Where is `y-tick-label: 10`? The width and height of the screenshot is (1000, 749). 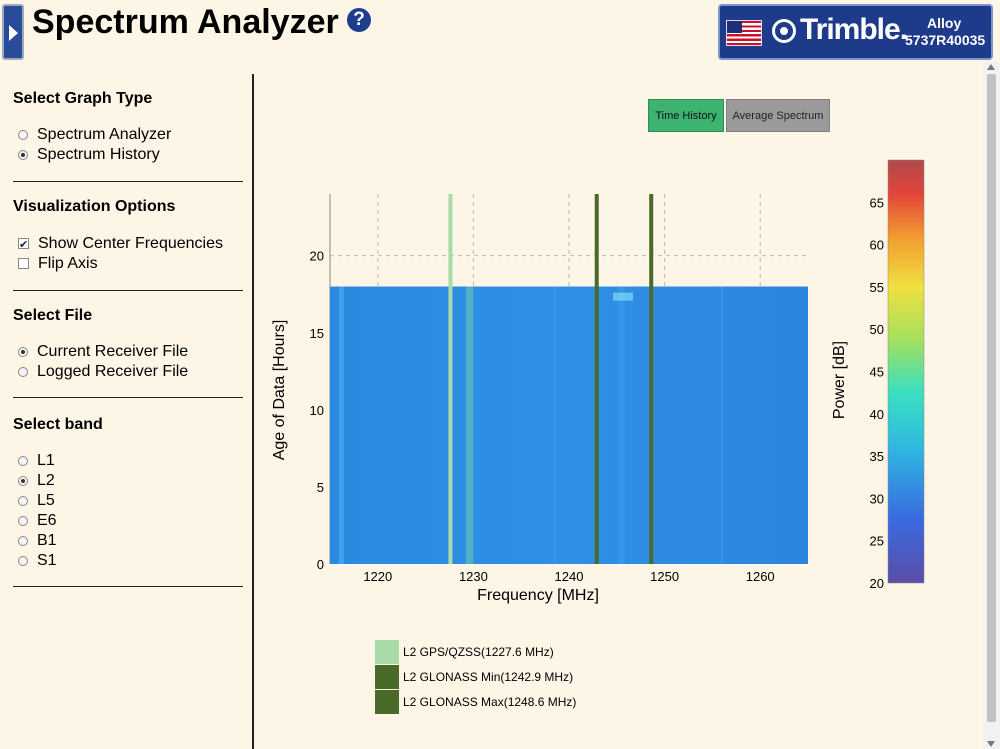
y-tick-label: 10 is located at coordinates (317, 410).